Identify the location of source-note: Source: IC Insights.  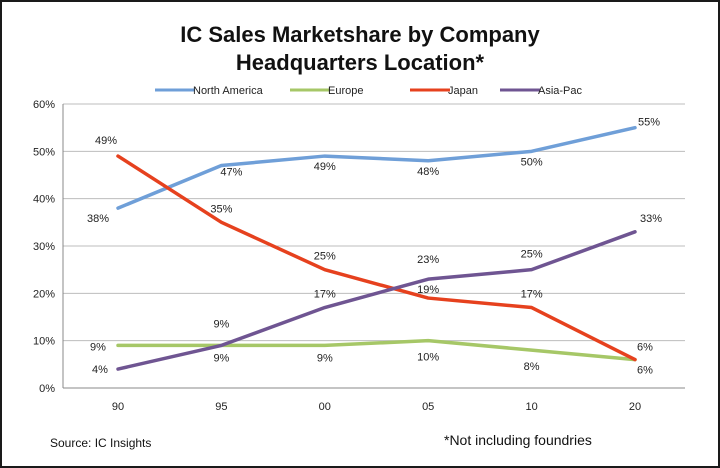
(101, 443).